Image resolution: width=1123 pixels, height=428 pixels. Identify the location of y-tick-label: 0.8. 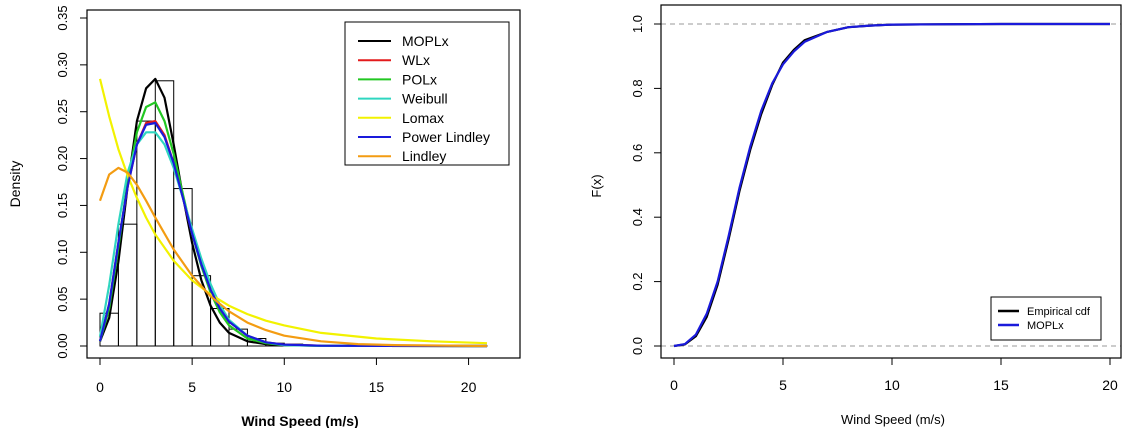
(637, 88).